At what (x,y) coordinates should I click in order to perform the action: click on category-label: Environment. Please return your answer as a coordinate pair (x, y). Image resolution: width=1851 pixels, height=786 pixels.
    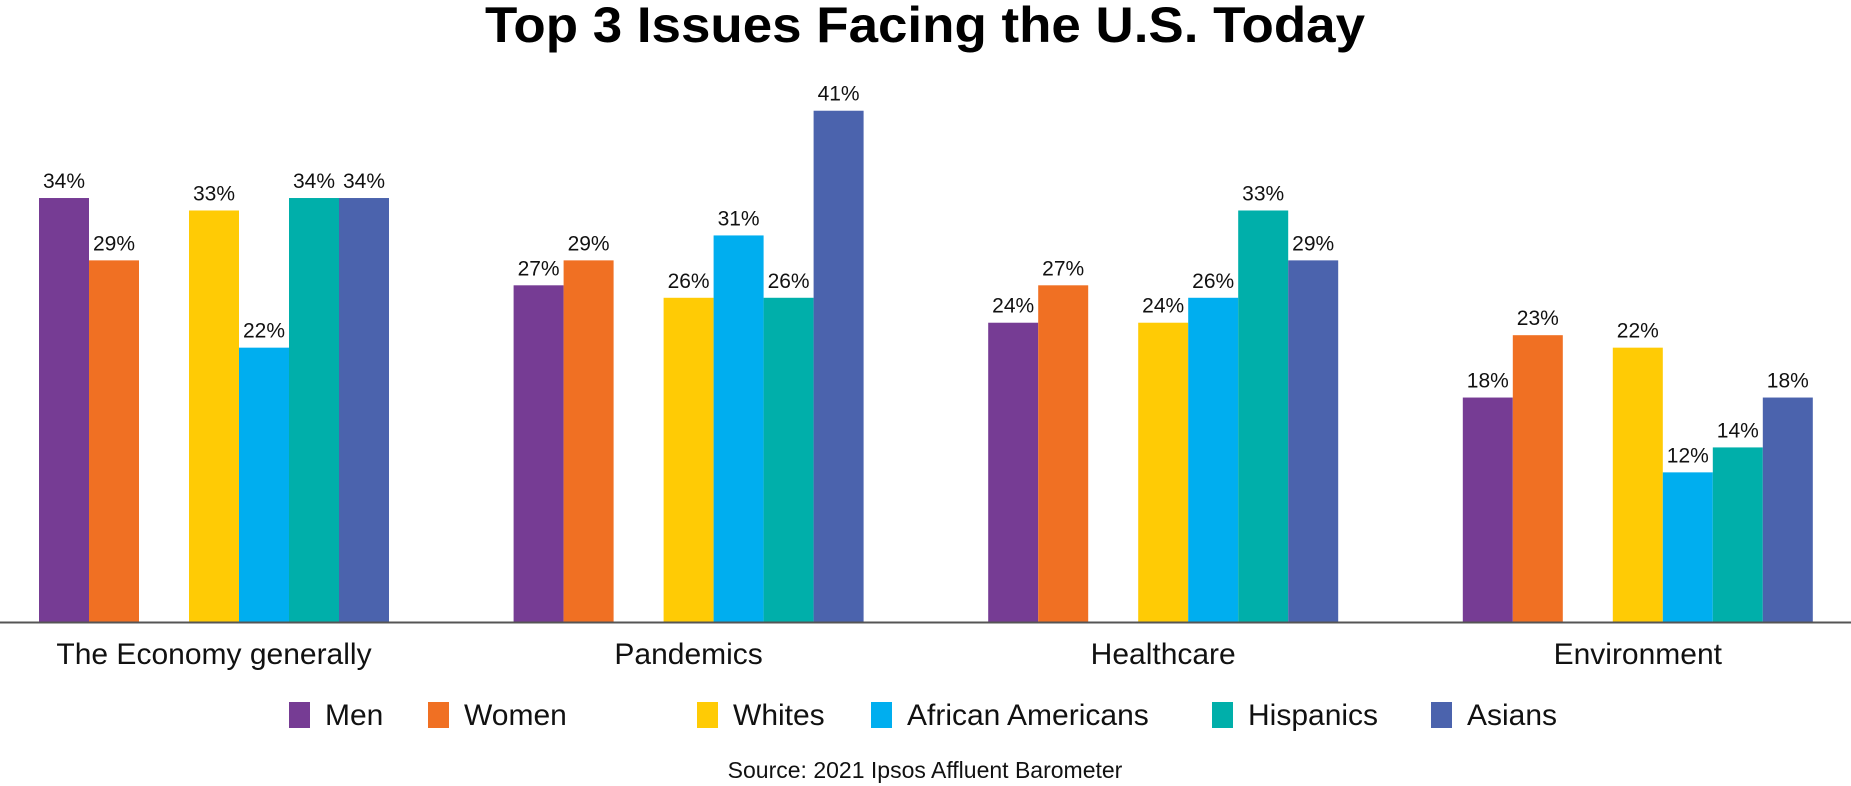
    Looking at the image, I should click on (1638, 654).